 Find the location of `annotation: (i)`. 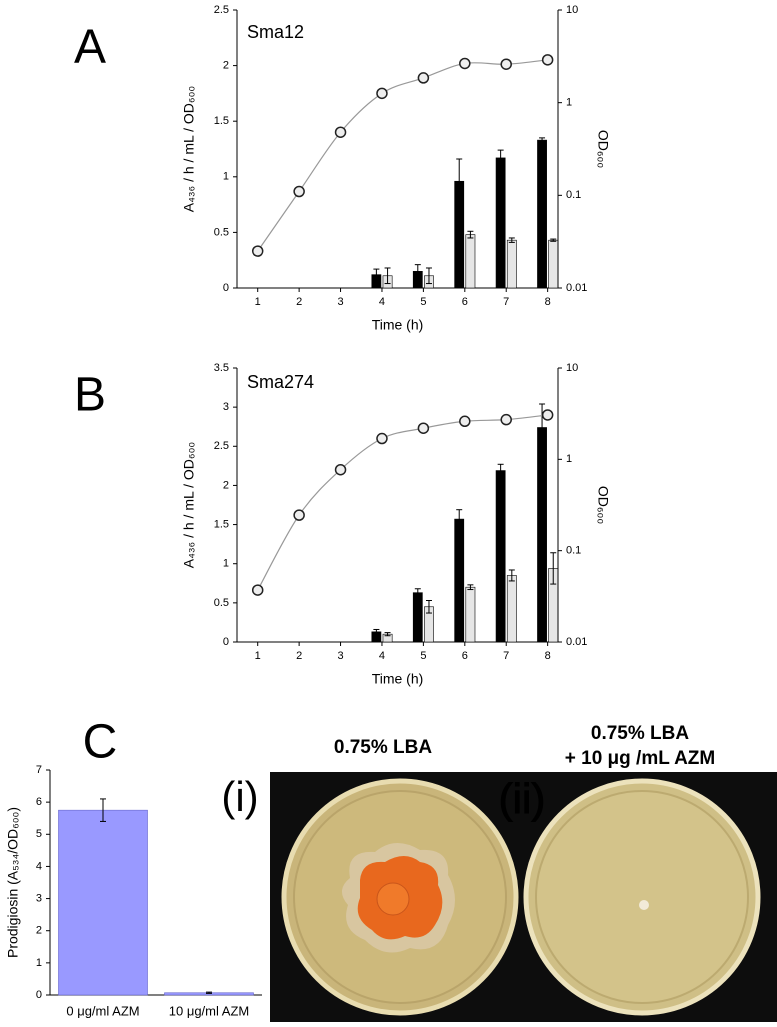

annotation: (i) is located at coordinates (239, 796).